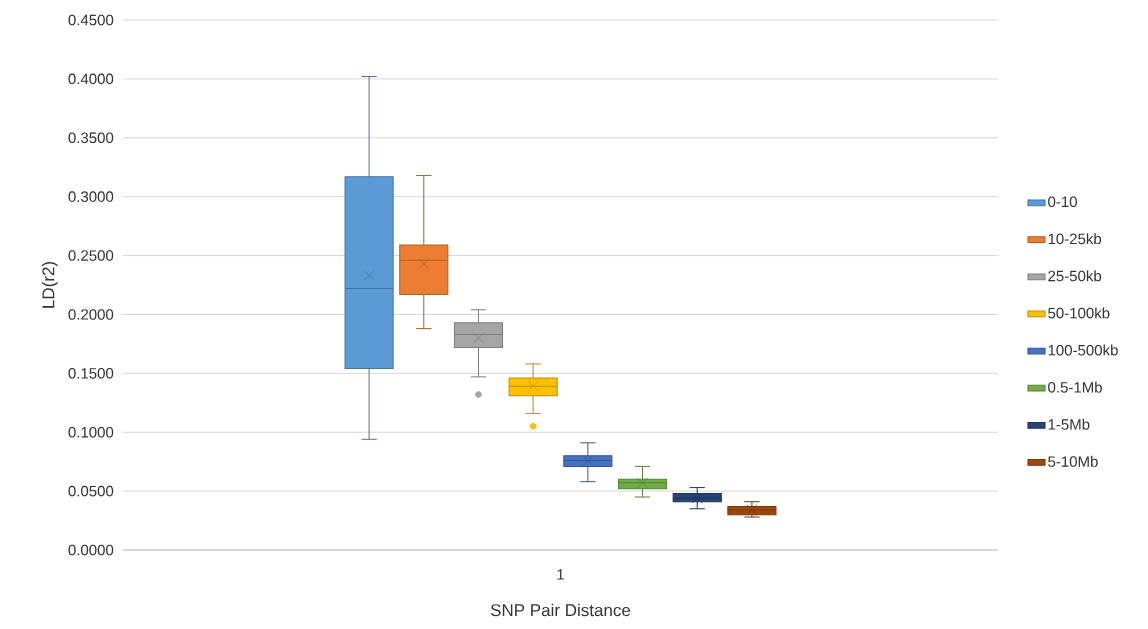 The width and height of the screenshot is (1148, 629). I want to click on y-tick-label: 0.3500, so click(91, 138).